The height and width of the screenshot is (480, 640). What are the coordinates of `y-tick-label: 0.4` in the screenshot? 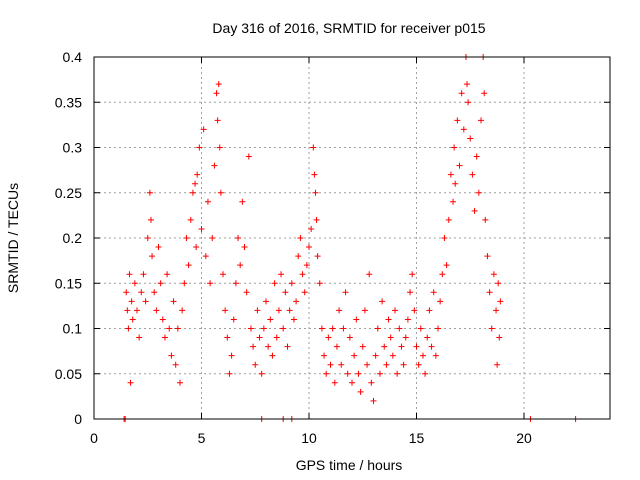 It's located at (73, 57).